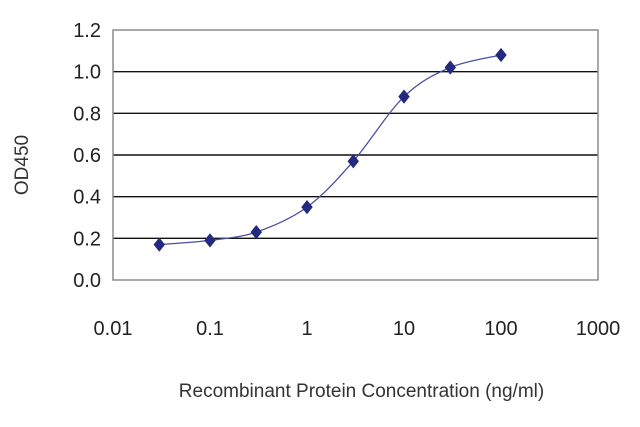 This screenshot has height=427, width=640. What do you see at coordinates (306, 329) in the screenshot?
I see `x-tick-label: 1` at bounding box center [306, 329].